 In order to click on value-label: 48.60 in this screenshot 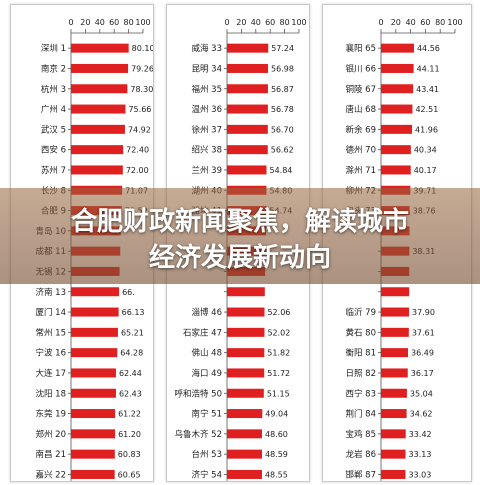, I will do `click(276, 434)`.